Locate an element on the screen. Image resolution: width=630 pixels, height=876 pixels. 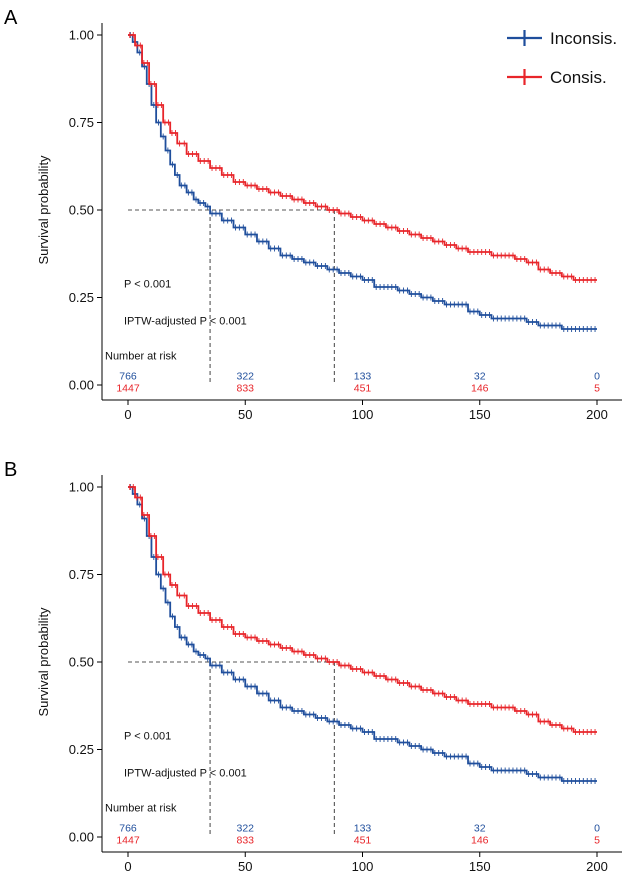
panel-letter: A is located at coordinates (11, 18).